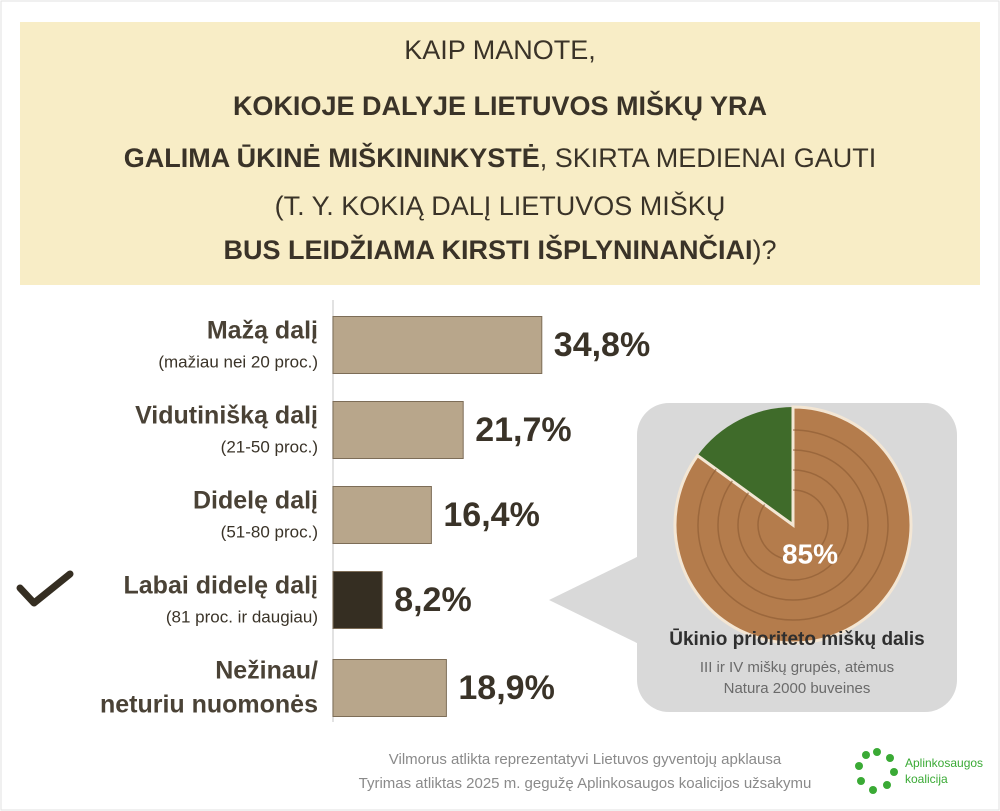  I want to click on value-label: 18,9%, so click(506, 688).